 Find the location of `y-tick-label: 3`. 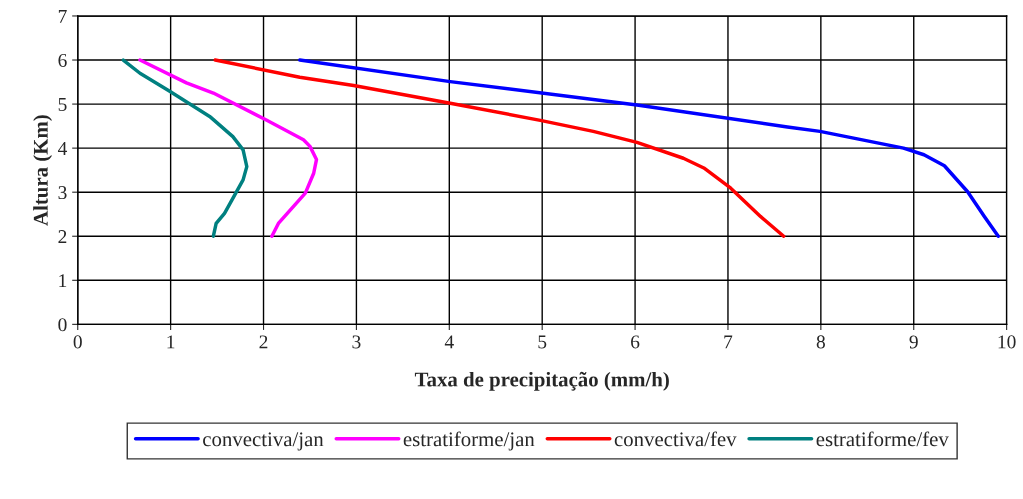

y-tick-label: 3 is located at coordinates (62, 193).